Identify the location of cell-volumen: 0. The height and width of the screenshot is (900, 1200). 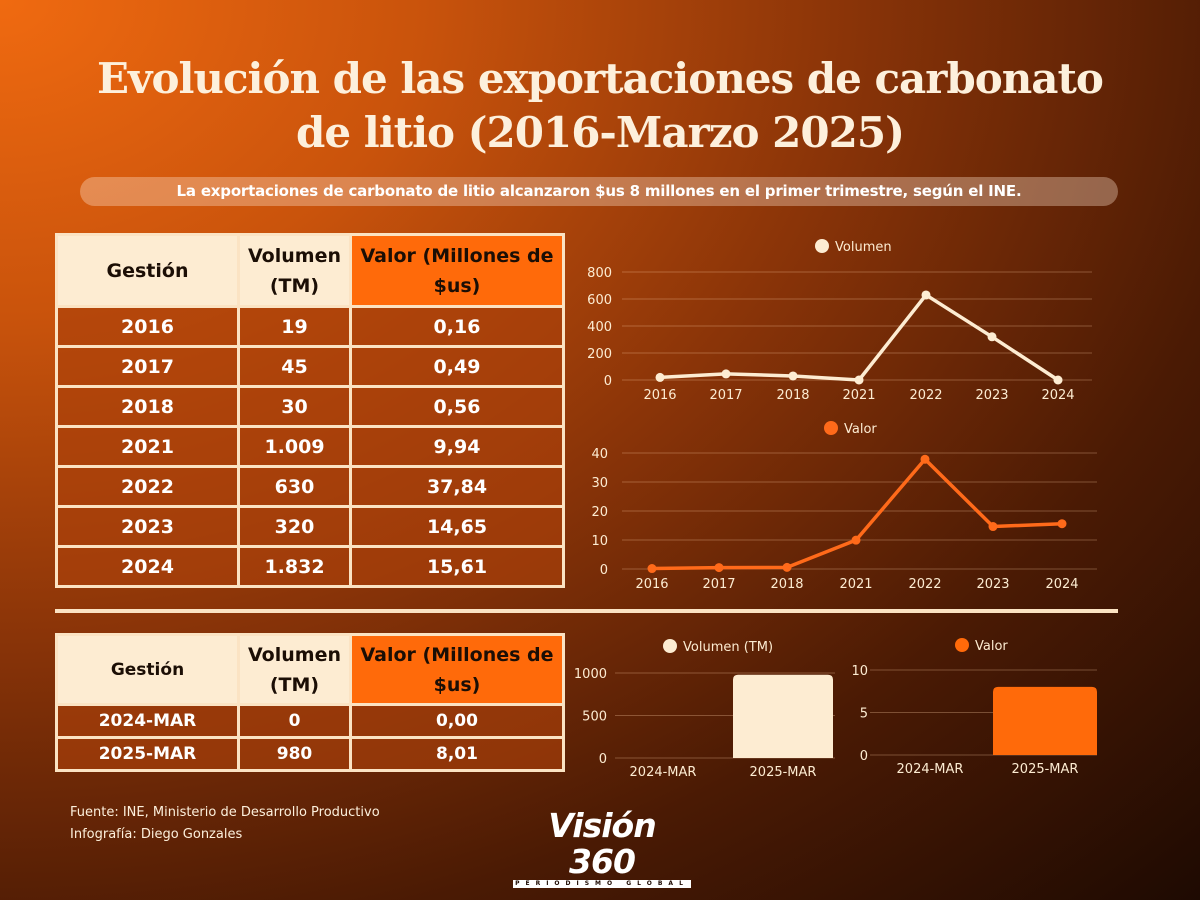
(294, 721).